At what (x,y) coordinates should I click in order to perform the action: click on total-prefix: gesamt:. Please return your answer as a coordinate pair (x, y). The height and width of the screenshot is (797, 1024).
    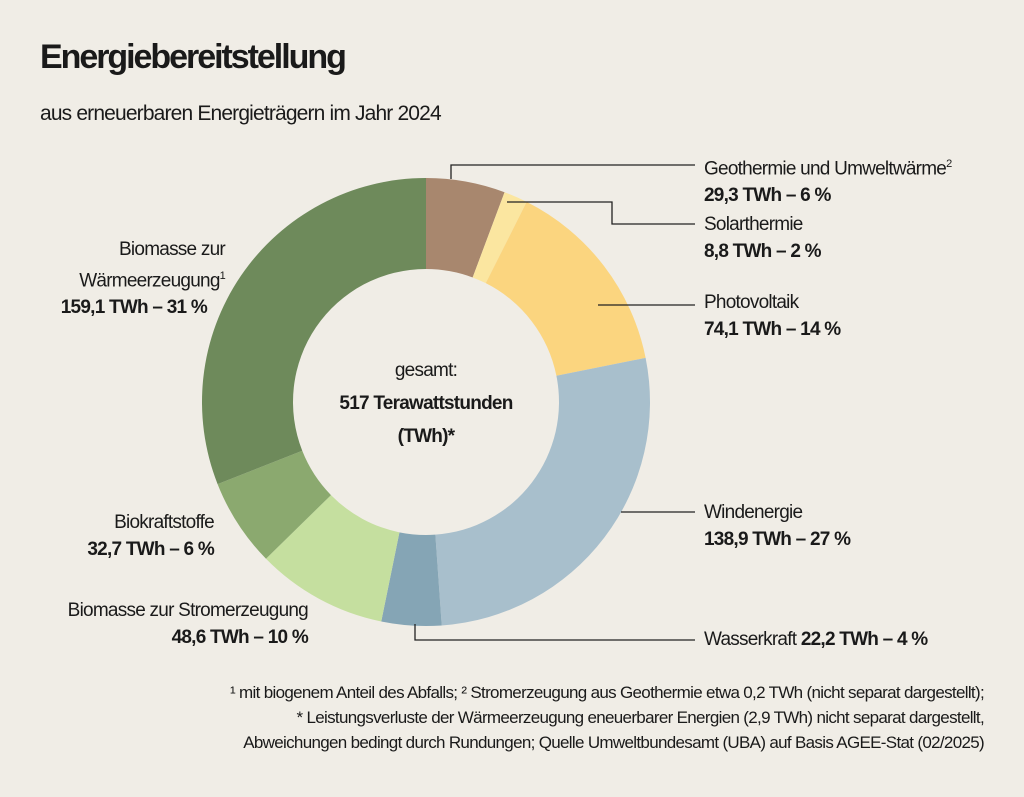
    Looking at the image, I should click on (426, 370).